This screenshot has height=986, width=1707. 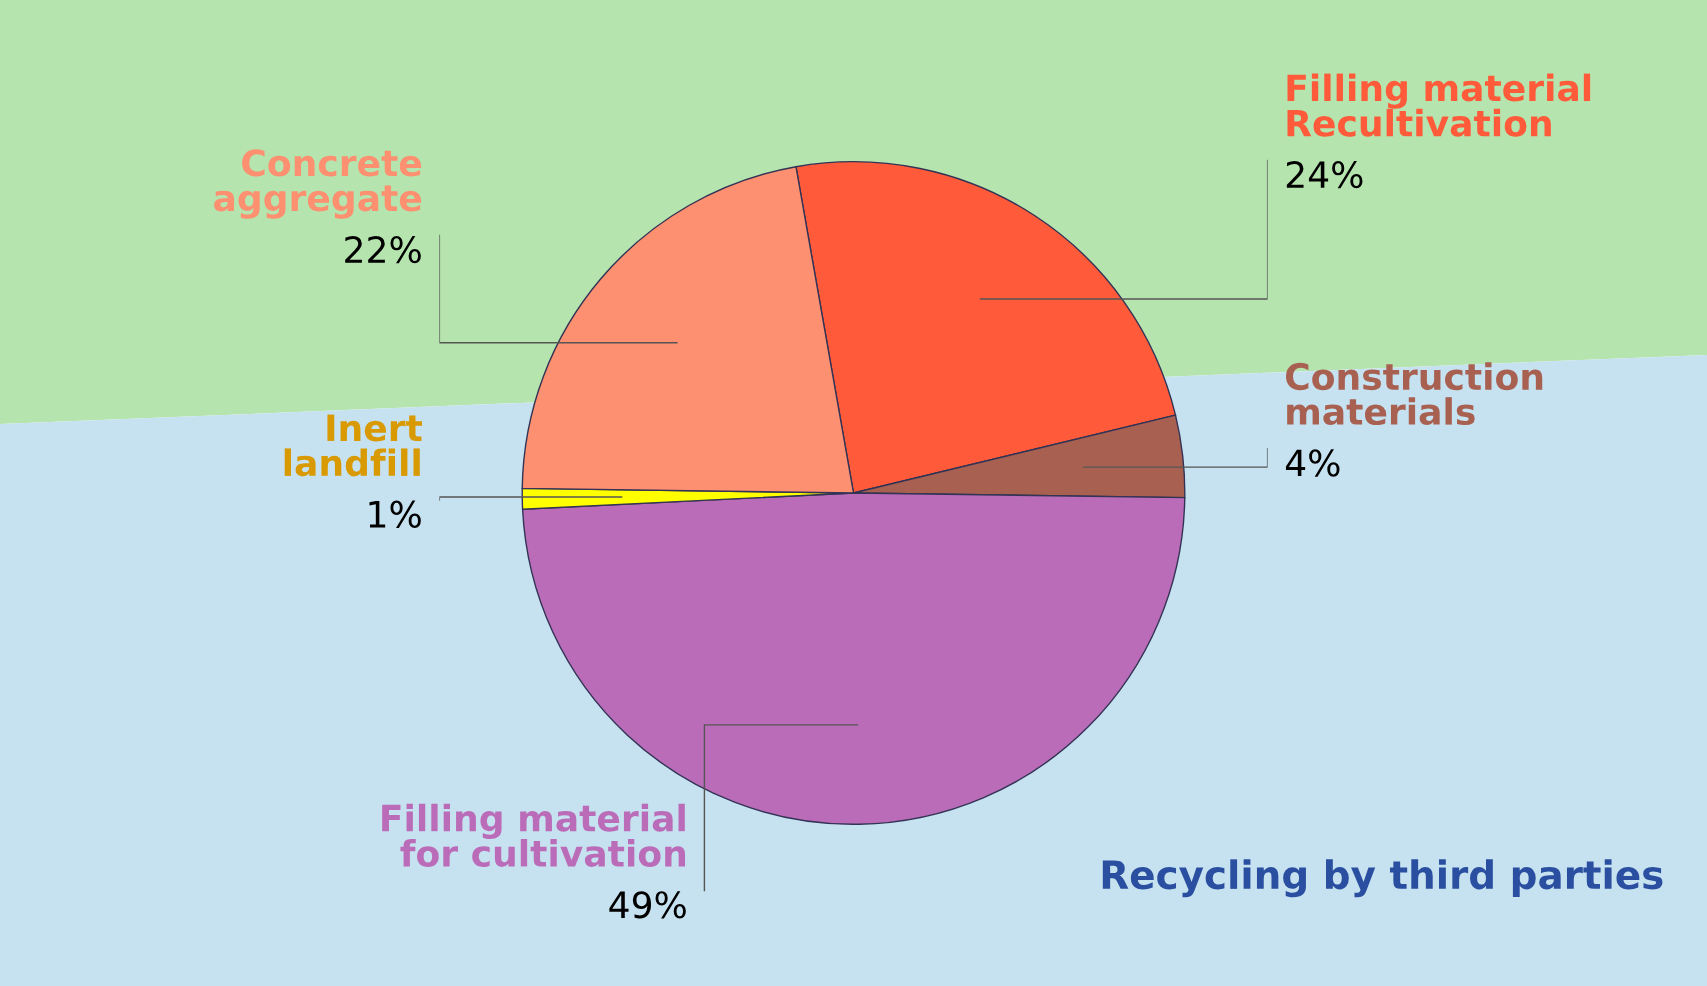 I want to click on text: Recycling by third parties, so click(x=1382, y=878).